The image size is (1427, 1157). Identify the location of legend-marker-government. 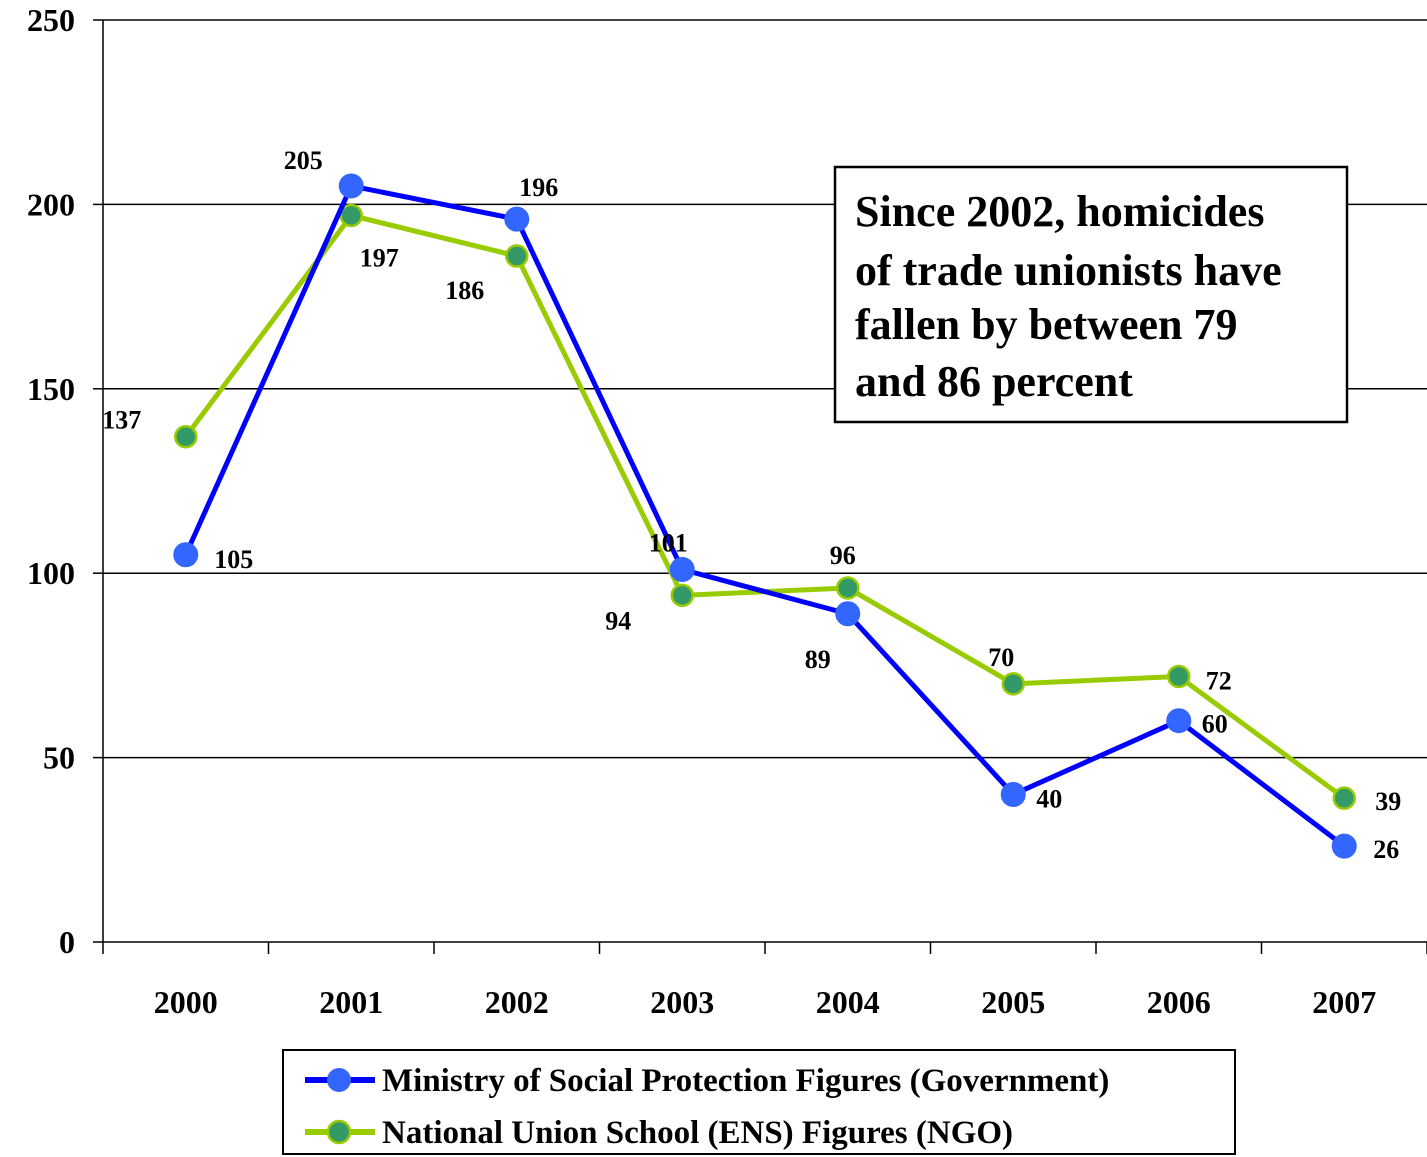
(339, 1080).